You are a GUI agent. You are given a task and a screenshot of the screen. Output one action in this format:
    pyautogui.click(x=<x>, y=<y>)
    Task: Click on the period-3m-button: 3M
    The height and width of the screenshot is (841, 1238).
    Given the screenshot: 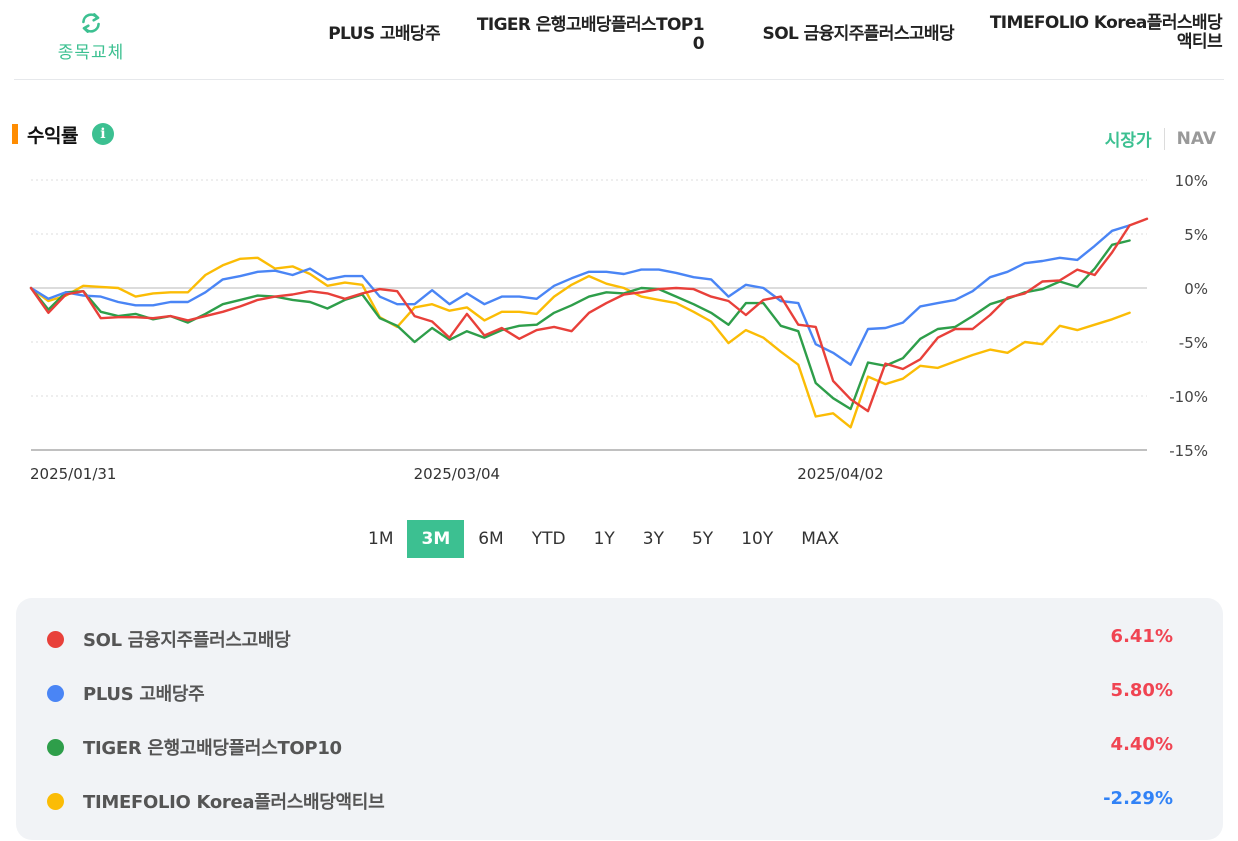 What is the action you would take?
    pyautogui.click(x=436, y=539)
    